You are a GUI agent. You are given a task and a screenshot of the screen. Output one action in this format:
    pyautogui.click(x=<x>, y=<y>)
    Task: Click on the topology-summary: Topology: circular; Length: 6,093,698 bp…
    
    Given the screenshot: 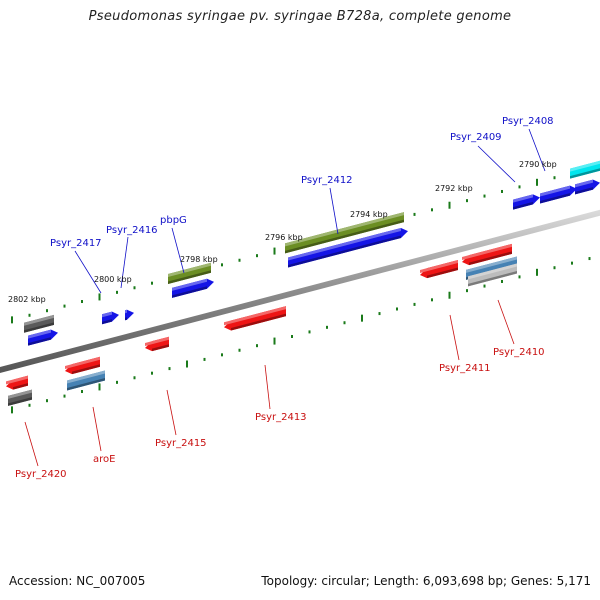 What is the action you would take?
    pyautogui.click(x=426, y=581)
    